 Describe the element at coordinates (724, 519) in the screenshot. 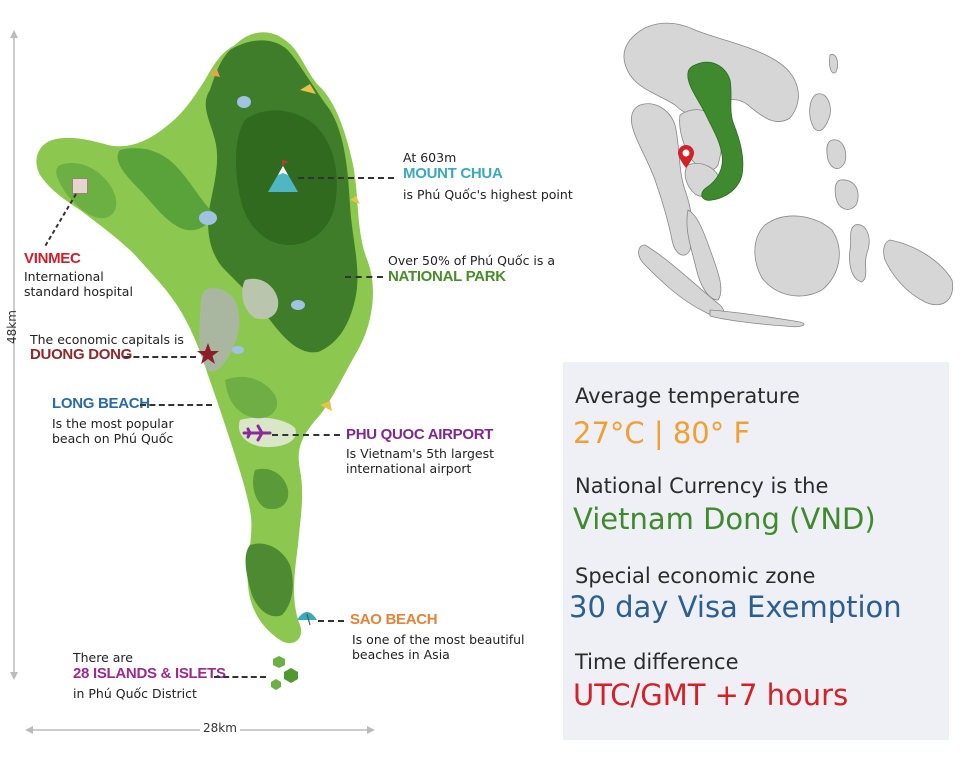

I see `currency-value: Vietnam Dong (VND)` at that location.